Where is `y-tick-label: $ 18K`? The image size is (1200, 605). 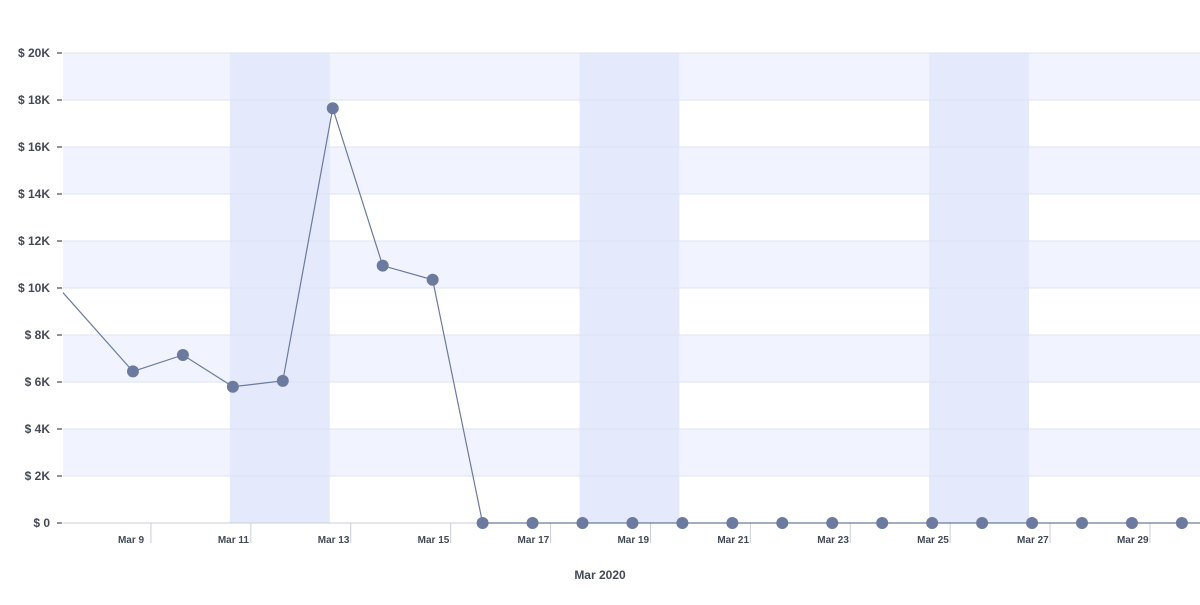 y-tick-label: $ 18K is located at coordinates (34, 100).